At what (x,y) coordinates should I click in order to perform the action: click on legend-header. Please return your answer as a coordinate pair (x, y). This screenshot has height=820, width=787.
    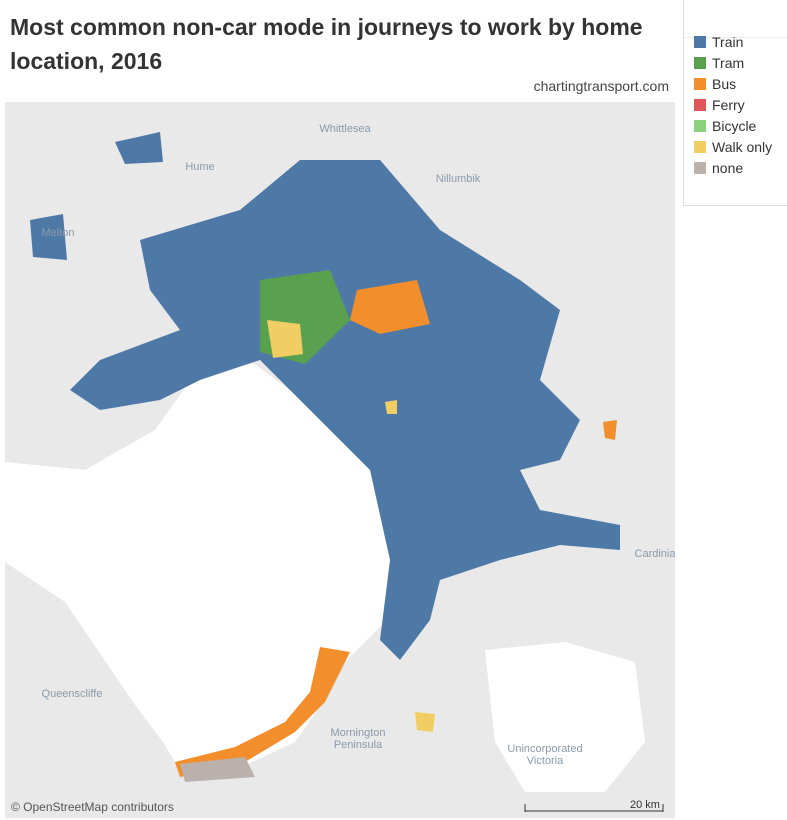
    Looking at the image, I should click on (735, 19).